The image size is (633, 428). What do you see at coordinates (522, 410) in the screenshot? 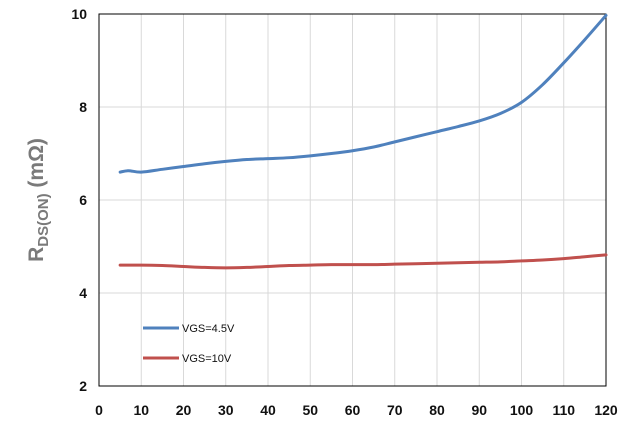
I see `x-tick-label: 100` at bounding box center [522, 410].